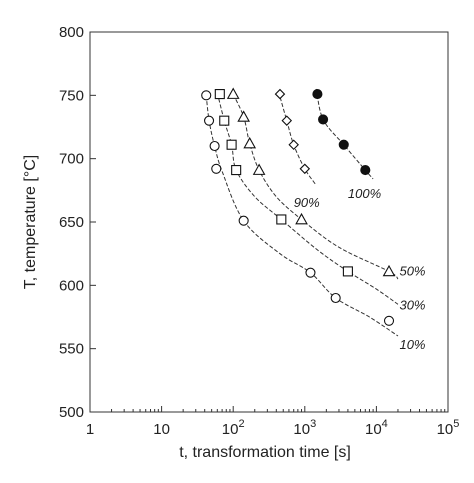 Image resolution: width=474 pixels, height=483 pixels. What do you see at coordinates (448, 428) in the screenshot?
I see `x-tick-label: 10⁵` at bounding box center [448, 428].